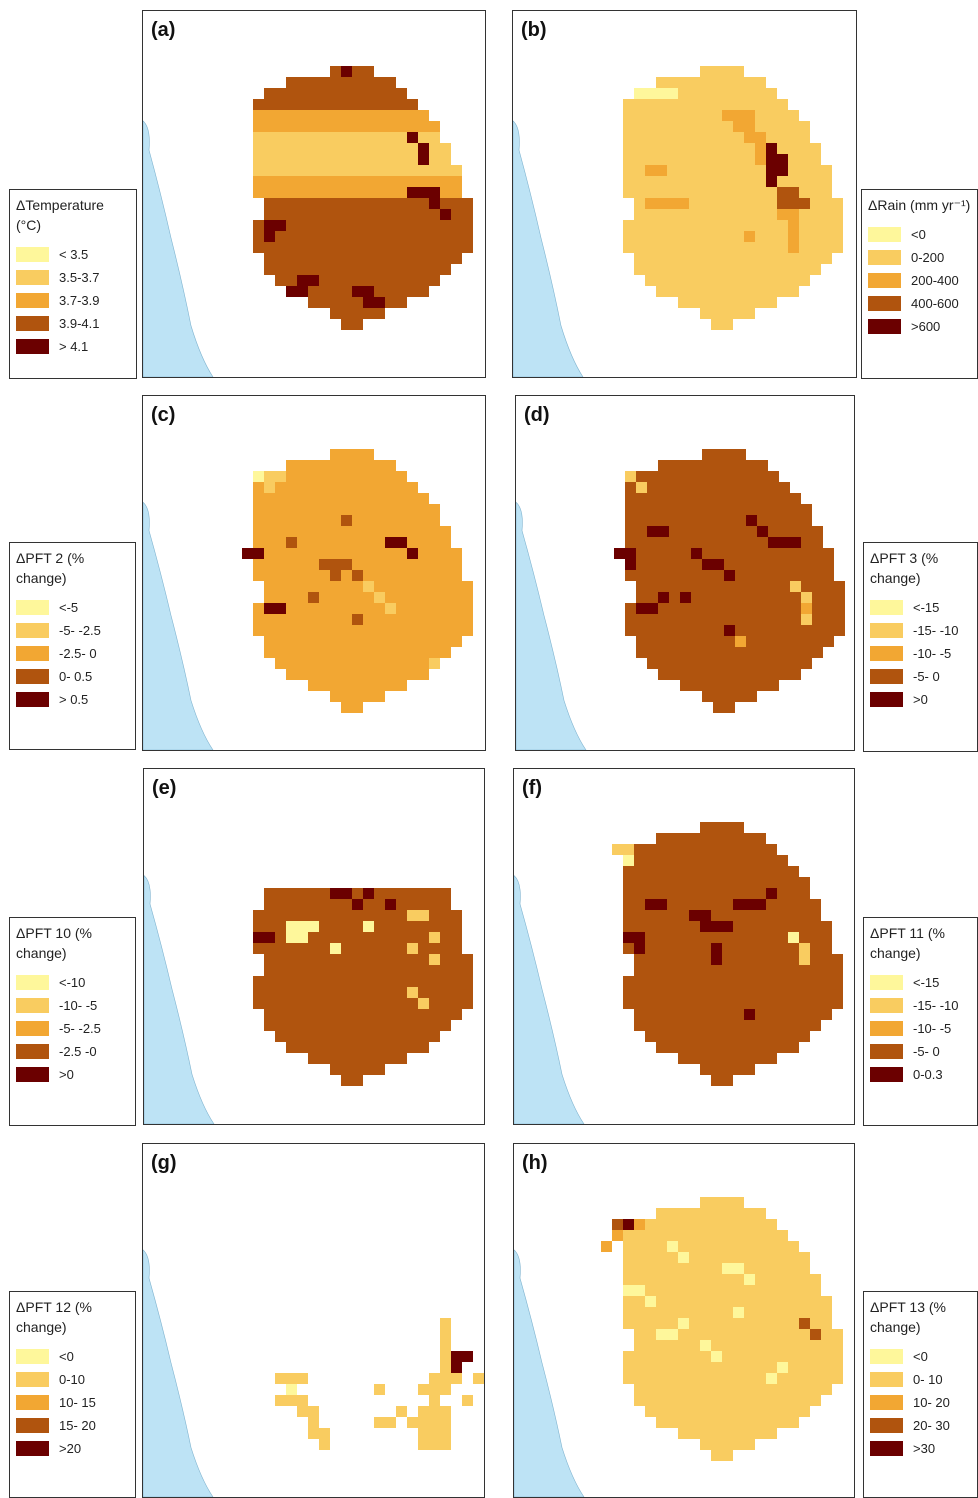 Image resolution: width=978 pixels, height=1498 pixels. What do you see at coordinates (549, 1373) in the screenshot?
I see `ocean` at bounding box center [549, 1373].